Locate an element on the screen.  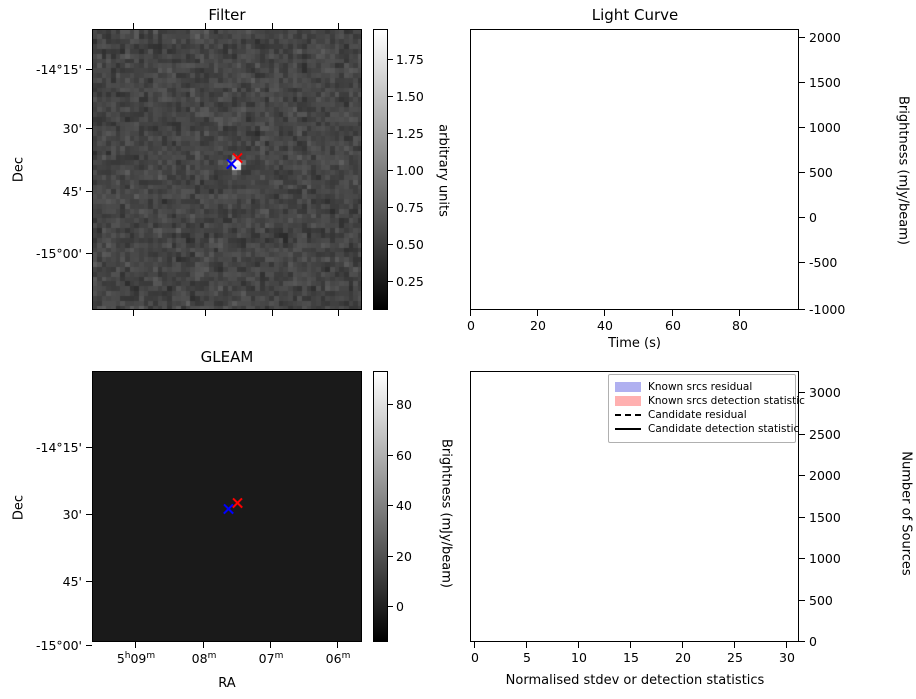
gleam-ylabel: Dec is located at coordinates (19, 507).